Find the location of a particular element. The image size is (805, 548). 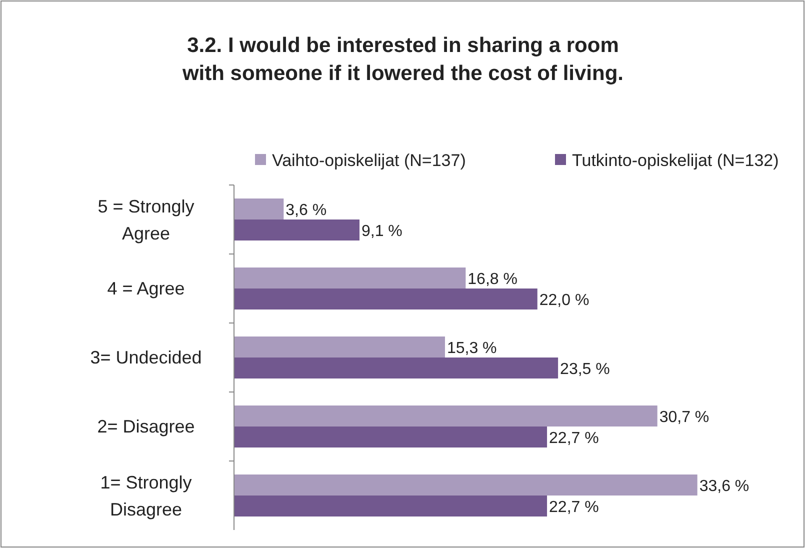

data-label: 3,6 % is located at coordinates (306, 210).